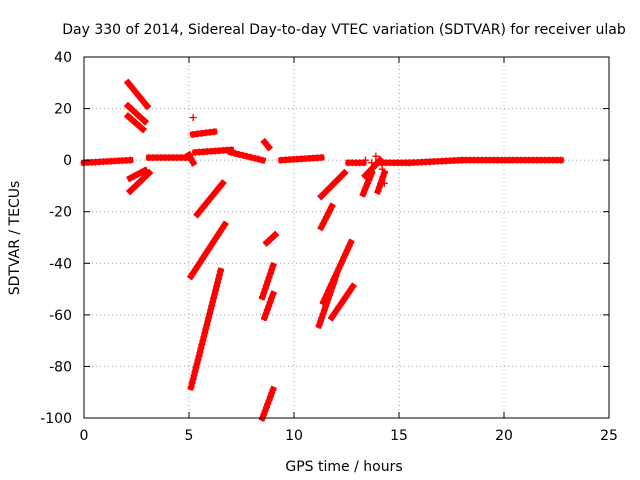  Describe the element at coordinates (67, 161) in the screenshot. I see `y-tick-label: 0` at that location.